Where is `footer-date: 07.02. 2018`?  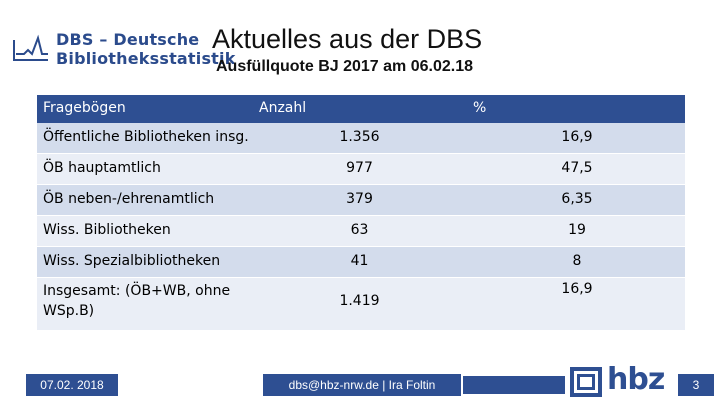
footer-date: 07.02. 2018 is located at coordinates (72, 385).